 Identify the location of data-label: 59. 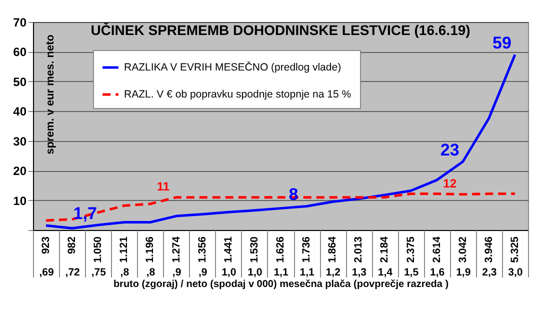
(502, 43).